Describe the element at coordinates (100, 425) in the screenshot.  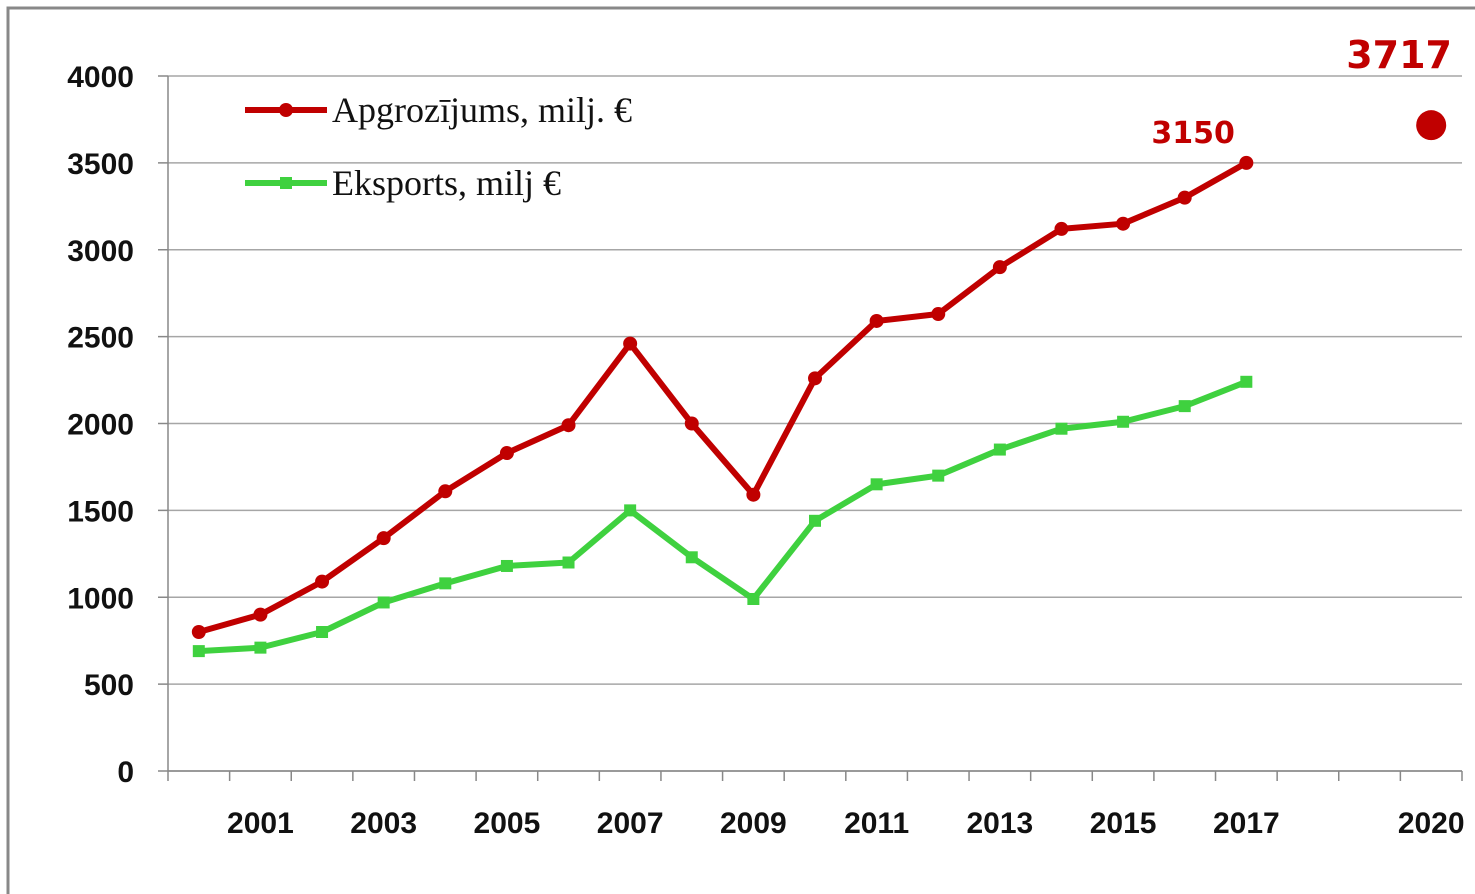
I see `y-tick-label: 2000` at that location.